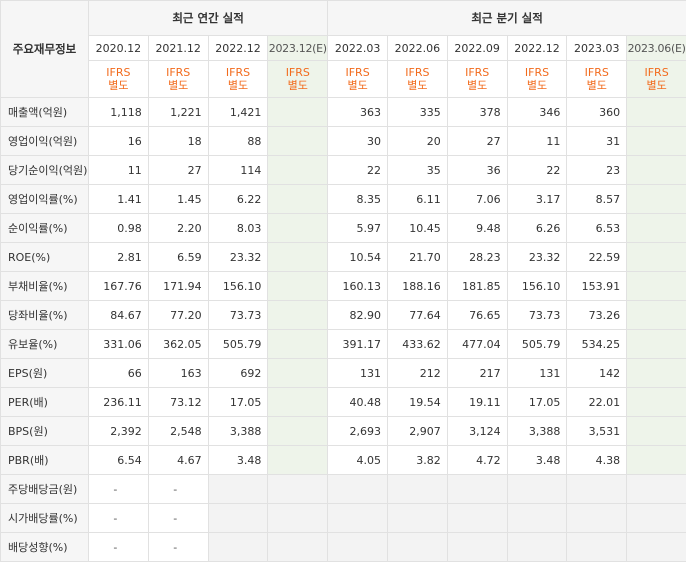 The height and width of the screenshot is (565, 686). What do you see at coordinates (597, 402) in the screenshot?
I see `value-cell: 22.01` at bounding box center [597, 402].